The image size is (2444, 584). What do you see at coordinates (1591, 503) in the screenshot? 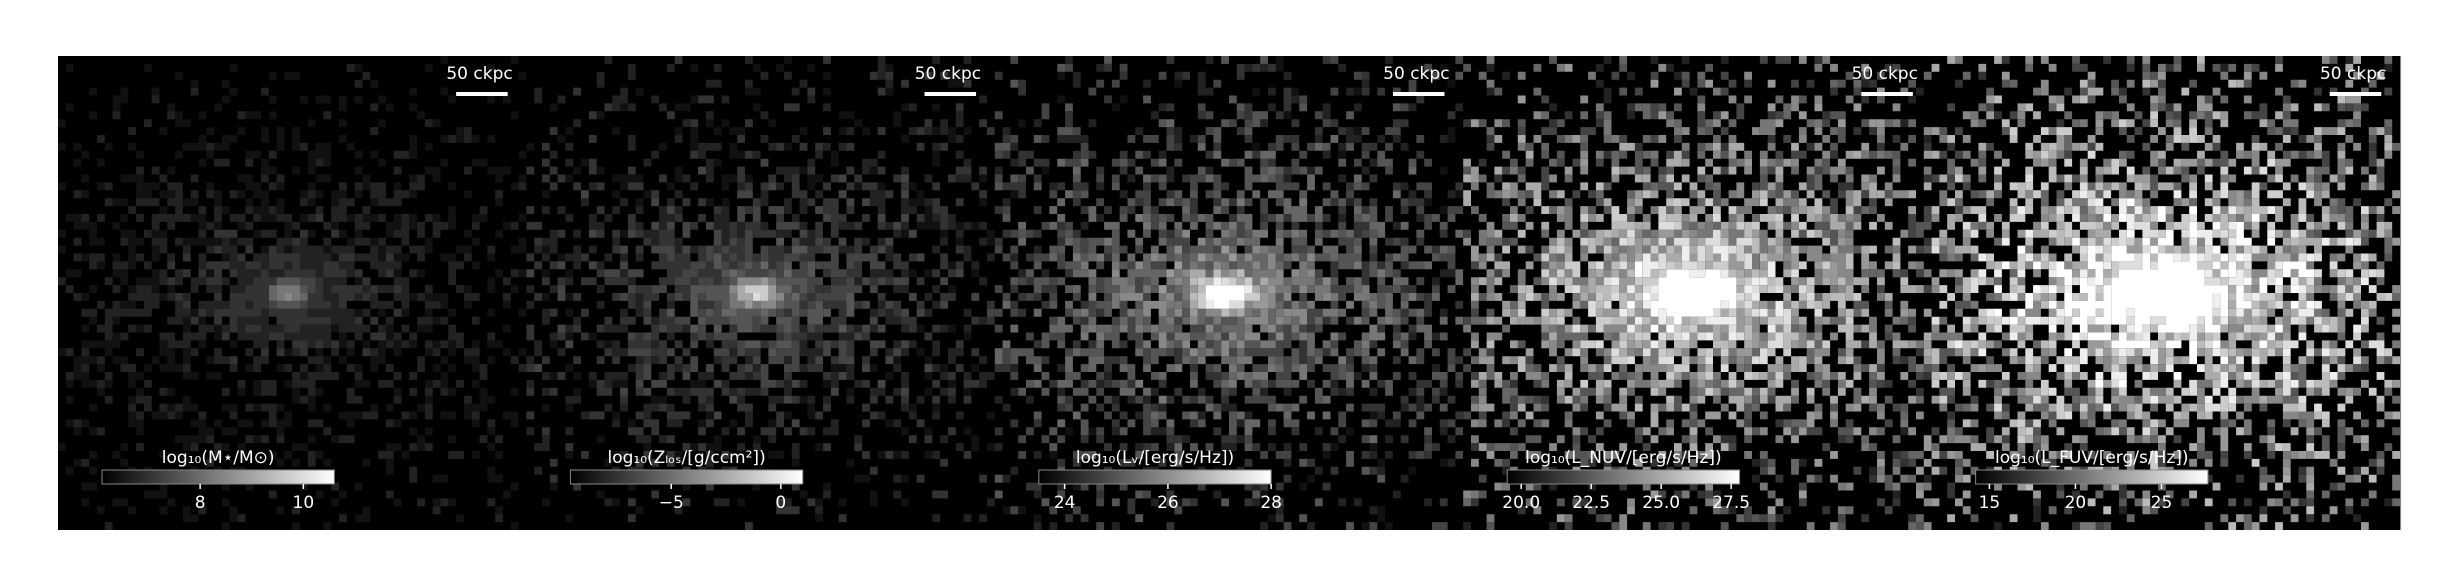
I see `colorbar-tick-label: 22.5` at bounding box center [1591, 503].